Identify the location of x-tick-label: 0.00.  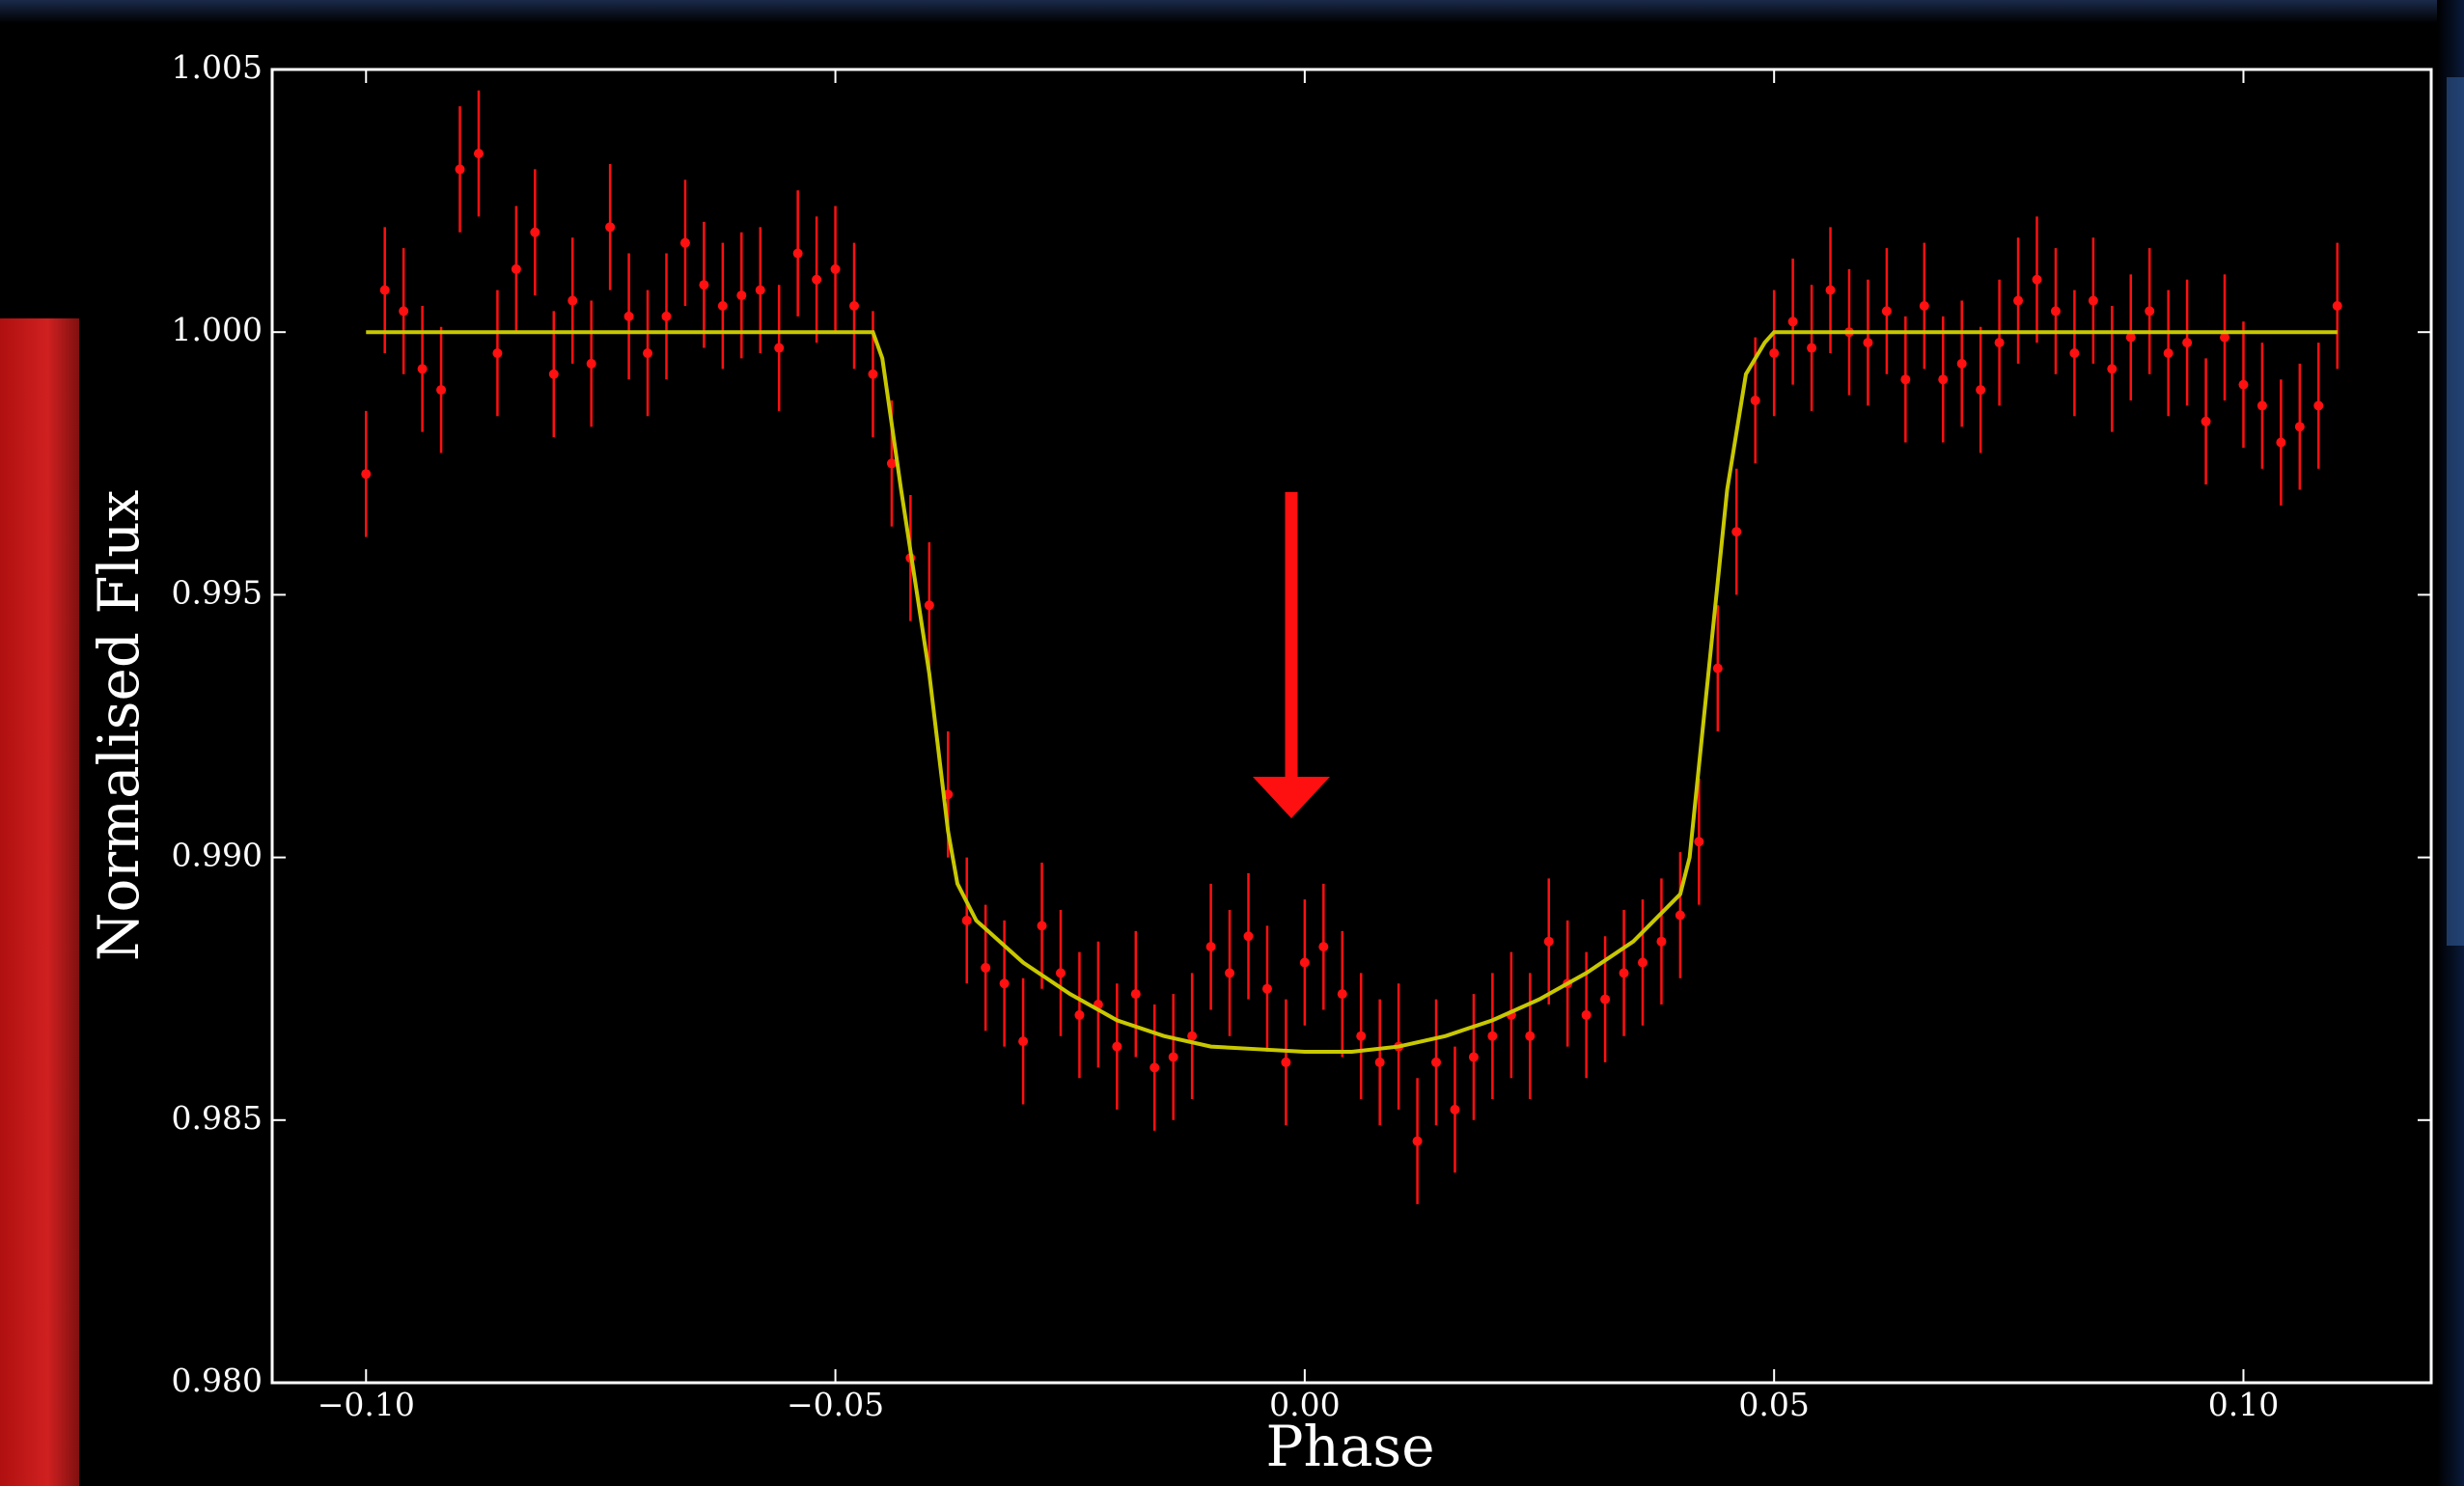
(1304, 1404).